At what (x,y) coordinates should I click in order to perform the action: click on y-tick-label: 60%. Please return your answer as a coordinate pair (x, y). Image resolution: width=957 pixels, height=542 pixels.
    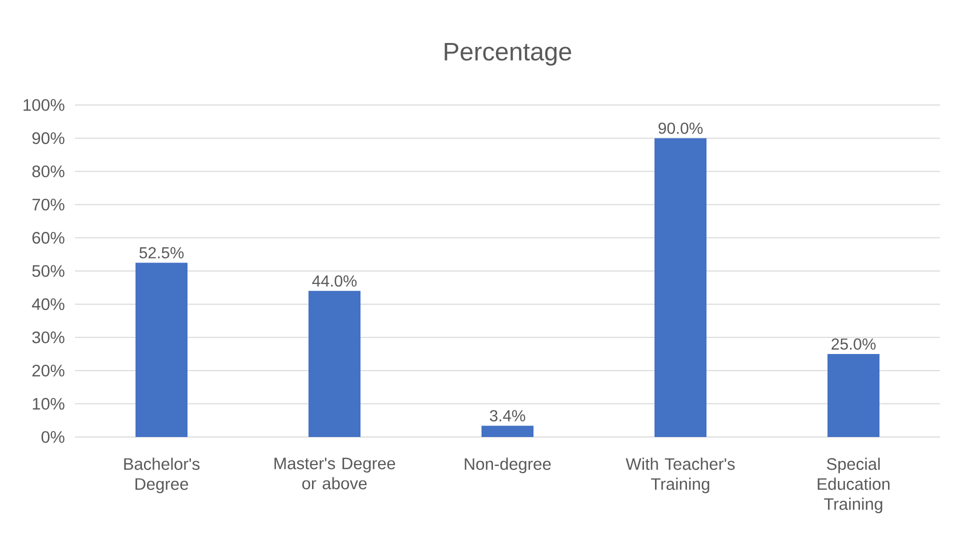
    Looking at the image, I should click on (48, 238).